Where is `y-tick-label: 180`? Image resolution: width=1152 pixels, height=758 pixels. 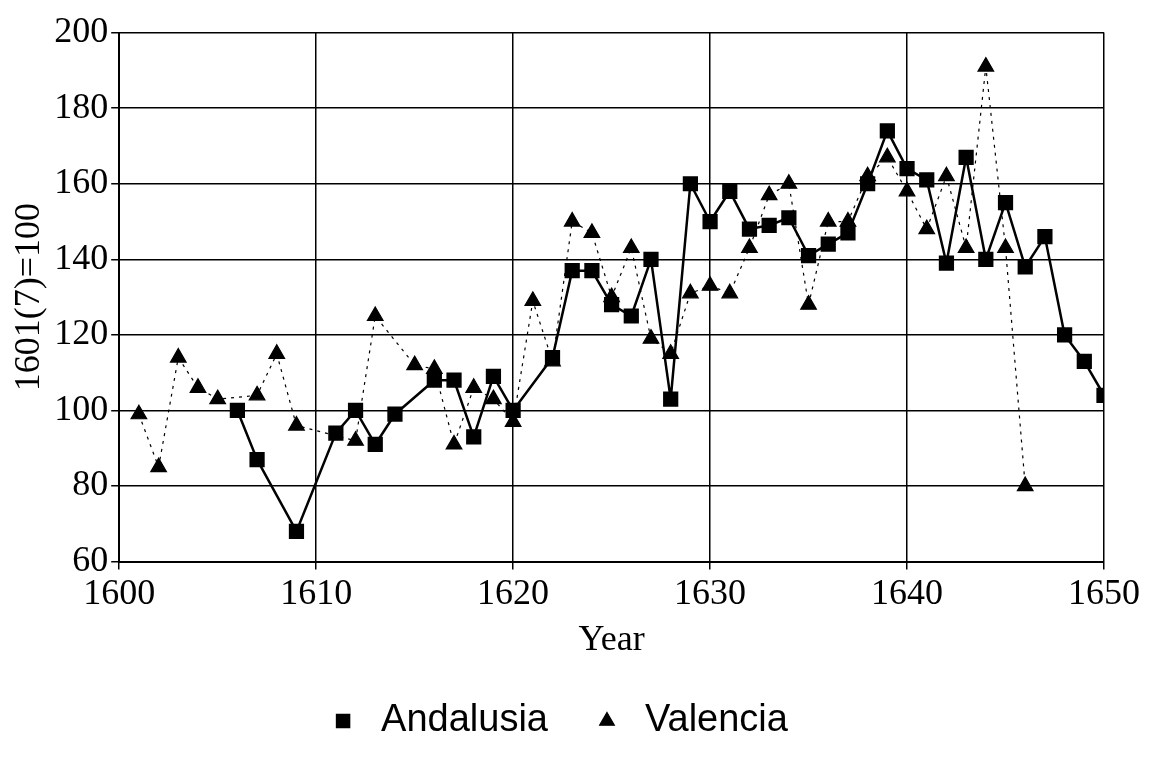
y-tick-label: 180 is located at coordinates (81, 105).